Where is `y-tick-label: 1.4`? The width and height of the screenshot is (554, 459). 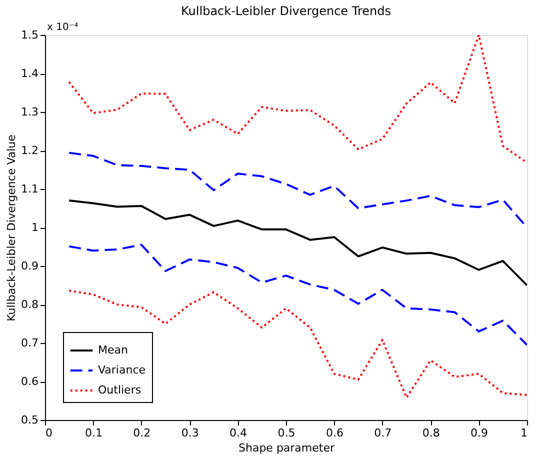 y-tick-label: 1.4 is located at coordinates (29, 73).